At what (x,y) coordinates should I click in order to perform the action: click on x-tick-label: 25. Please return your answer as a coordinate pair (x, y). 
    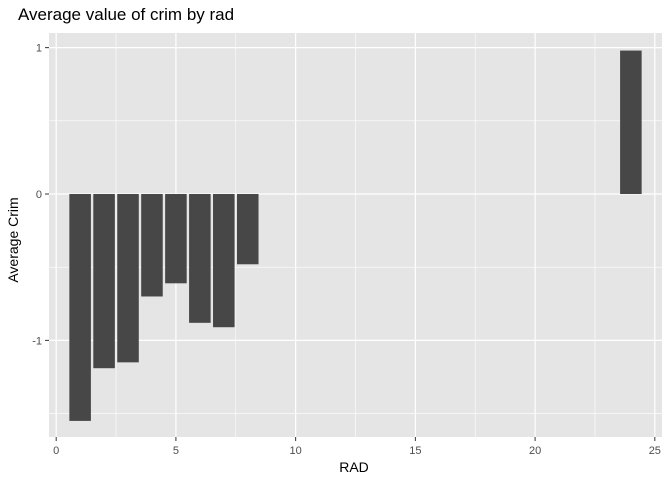
    Looking at the image, I should click on (655, 451).